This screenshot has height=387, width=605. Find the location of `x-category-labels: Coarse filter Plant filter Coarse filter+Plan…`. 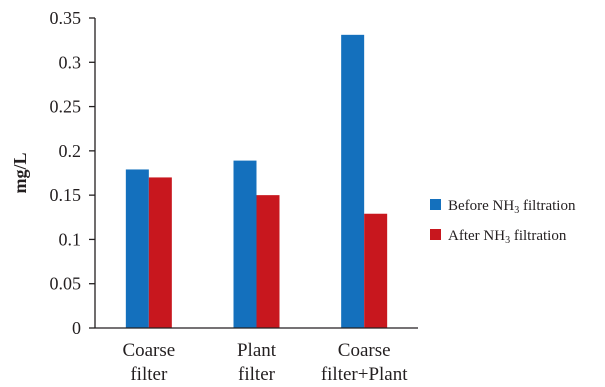

x-category-labels: Coarse filter Plant filter Coarse filter+Plan… is located at coordinates (265, 362).